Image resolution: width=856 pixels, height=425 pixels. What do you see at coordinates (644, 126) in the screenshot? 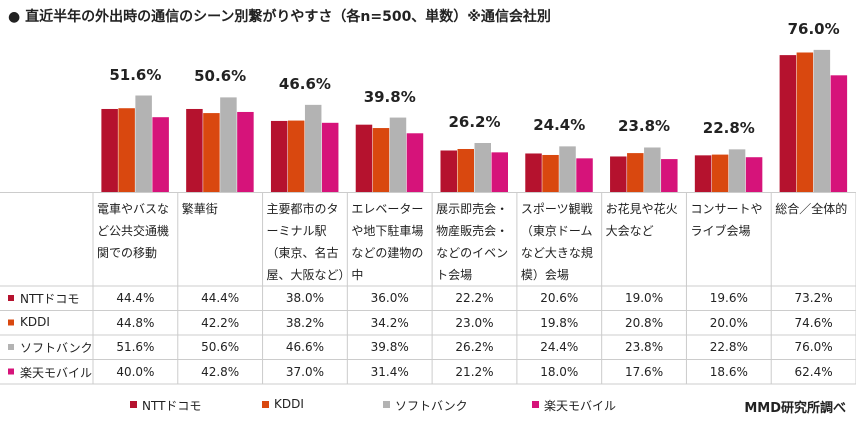
I see `data-label: 23.8%` at bounding box center [644, 126].